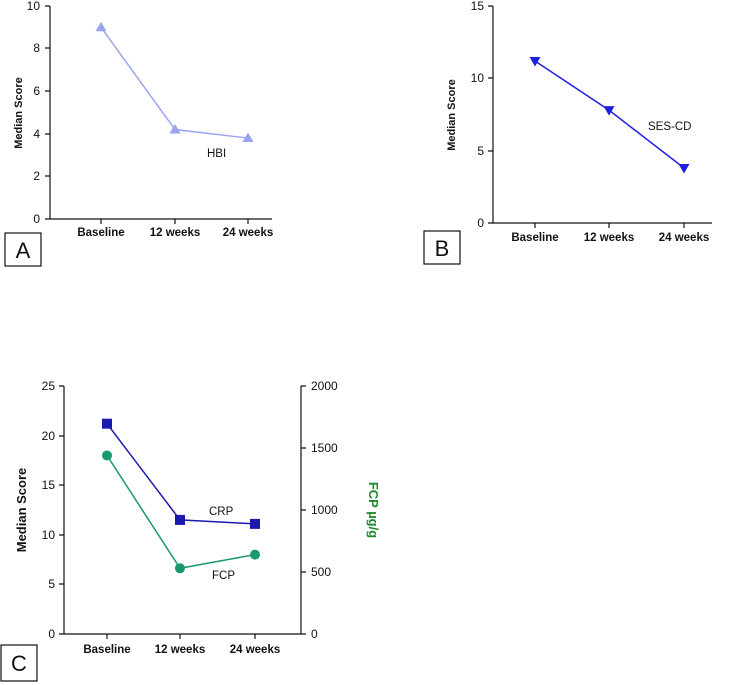 The image size is (735, 685). What do you see at coordinates (373, 510) in the screenshot?
I see `panel-c-y2label: FCP µg/g` at bounding box center [373, 510].